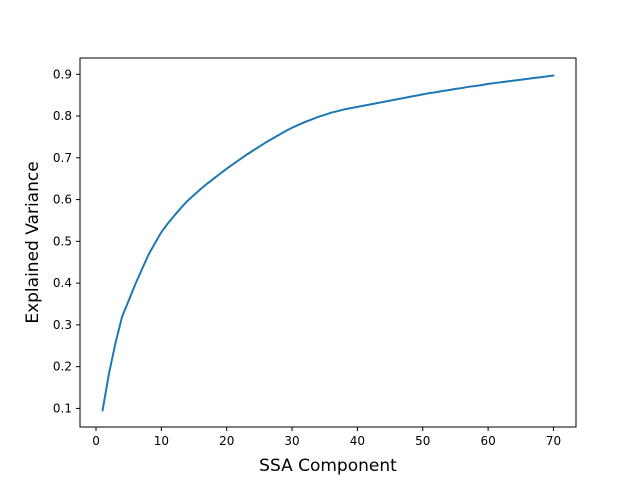 Image resolution: width=640 pixels, height=480 pixels. Describe the element at coordinates (326, 437) in the screenshot. I see `x-axis: 0 10 20 30 40 50 60 70` at that location.